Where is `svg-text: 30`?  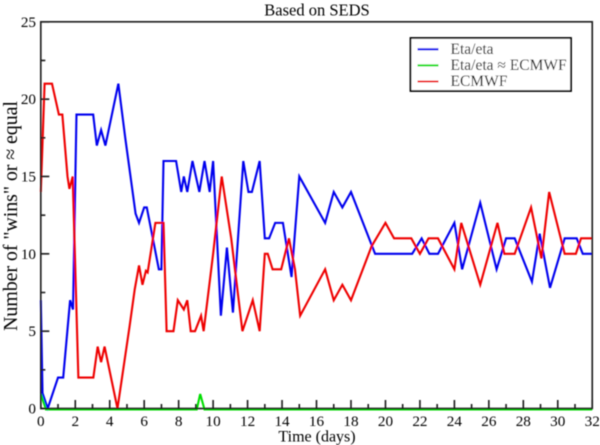 svg-text: 30 is located at coordinates (558, 421).